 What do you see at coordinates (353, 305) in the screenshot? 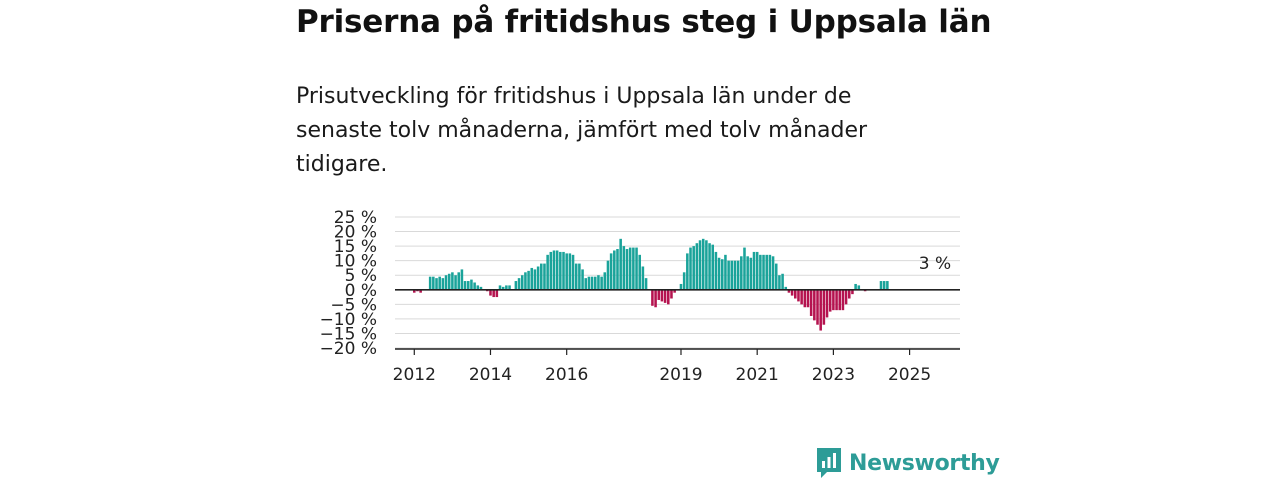
I see `y-tick-label: −5 %` at bounding box center [353, 305].